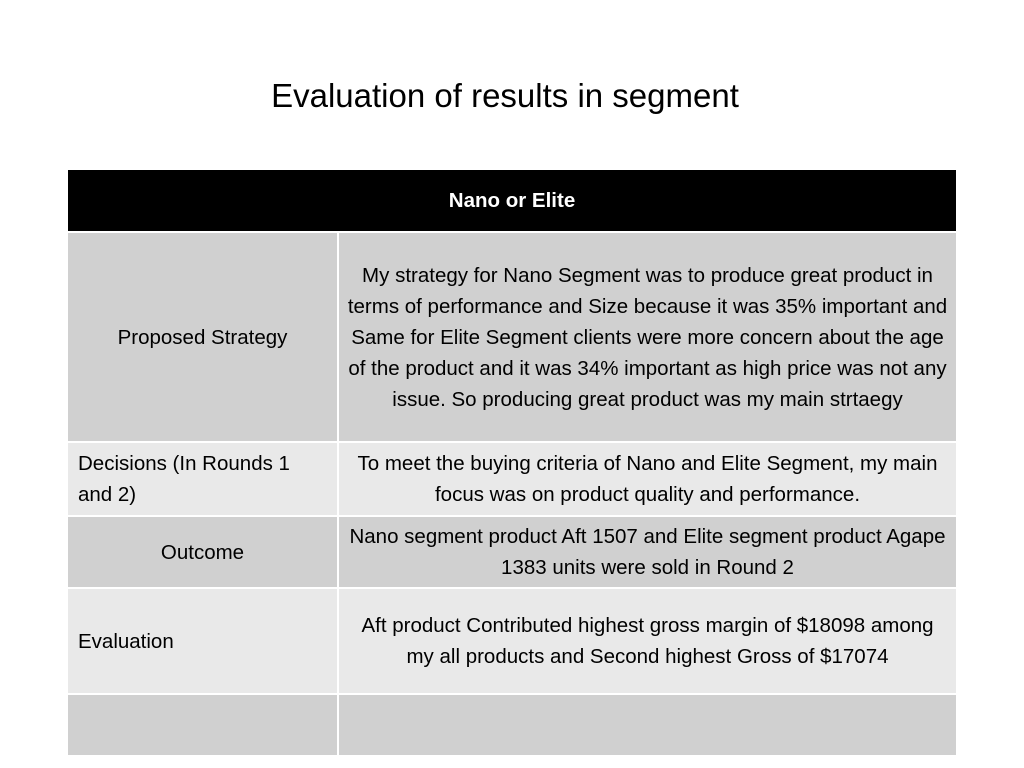  I want to click on row-label-evaluation: Evaluation, so click(203, 641).